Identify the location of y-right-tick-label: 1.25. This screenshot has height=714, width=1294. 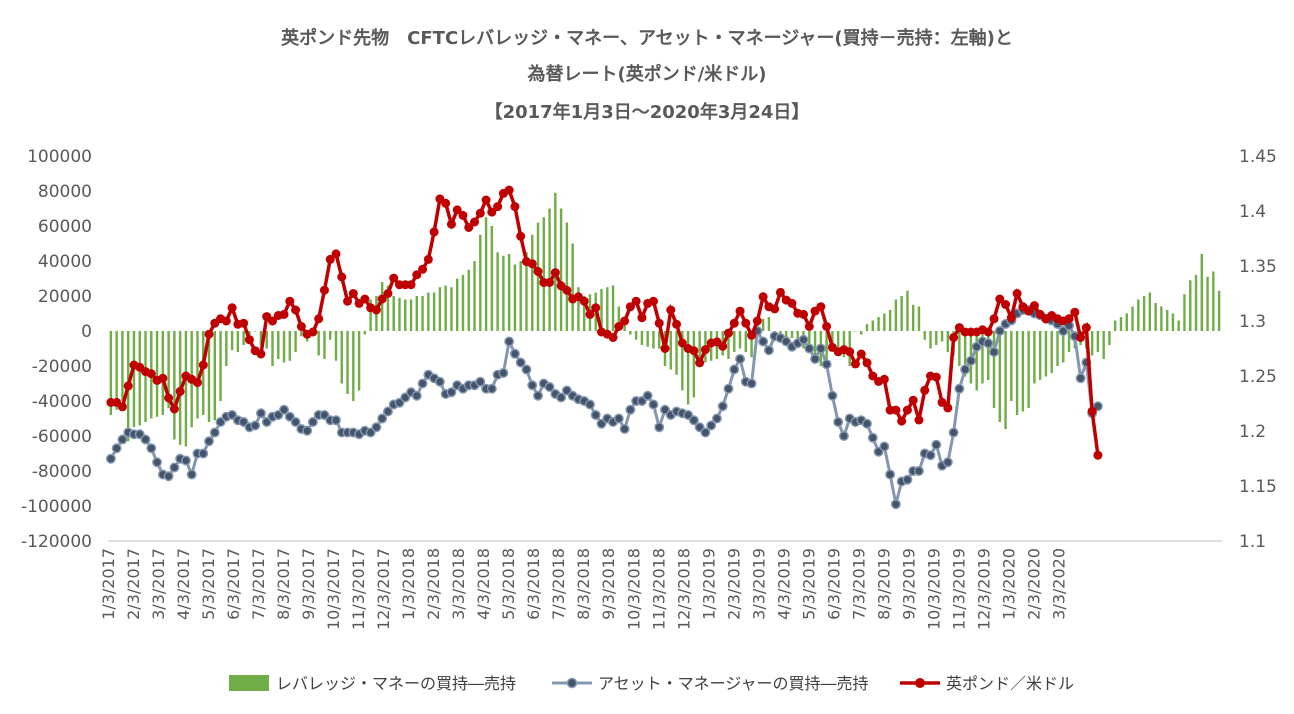
(1258, 377).